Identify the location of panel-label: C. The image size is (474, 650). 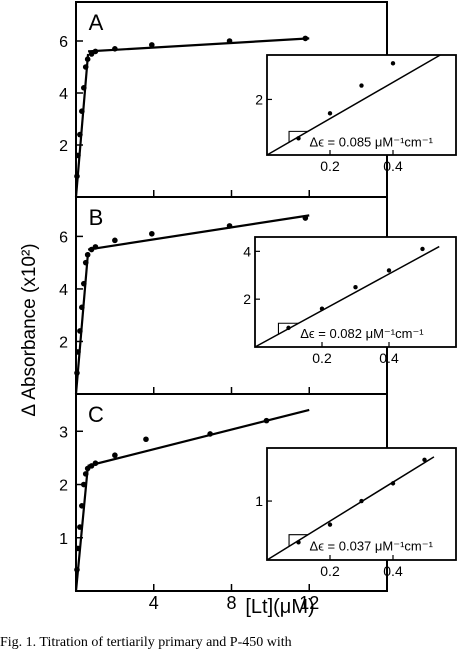
(96, 414).